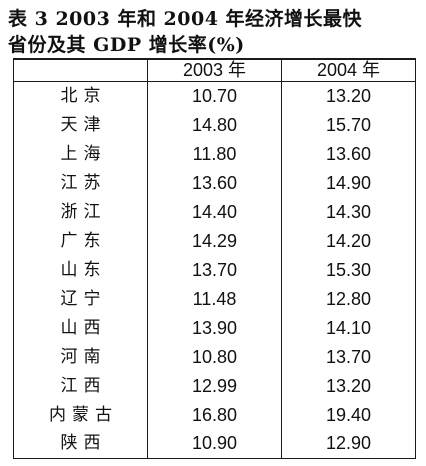  Describe the element at coordinates (215, 32) in the screenshot. I see `table-caption: 表 3 2003 年和 2004 年经济增长最快 省份及其 GDP 增长率(%)` at that location.